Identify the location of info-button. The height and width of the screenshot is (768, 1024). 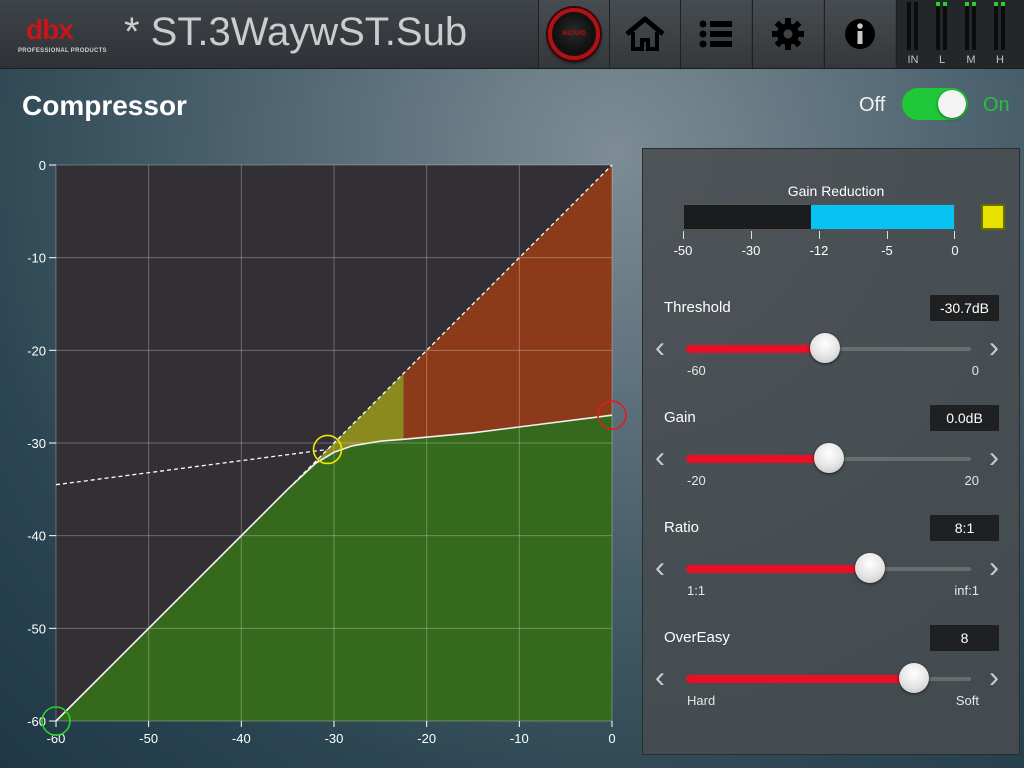
(859, 34).